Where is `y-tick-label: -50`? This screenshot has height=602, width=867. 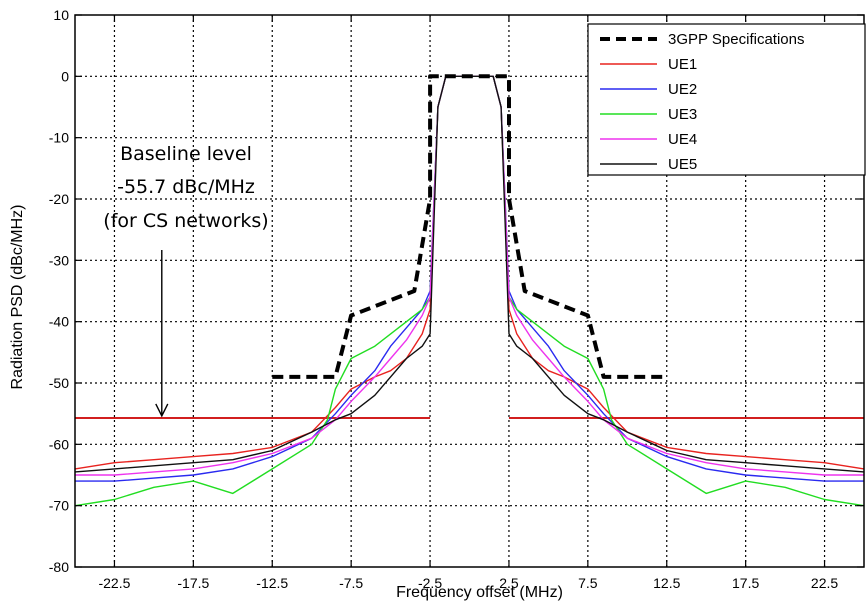
y-tick-label: -50 is located at coordinates (59, 383).